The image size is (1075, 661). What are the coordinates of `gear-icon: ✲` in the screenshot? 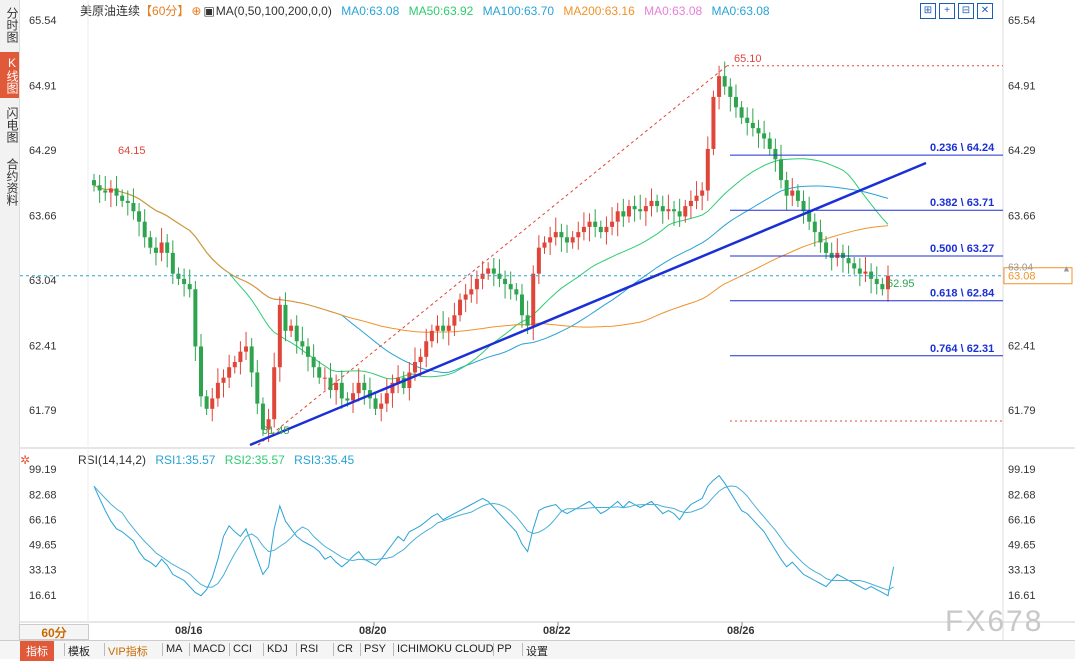 It's located at (25, 460).